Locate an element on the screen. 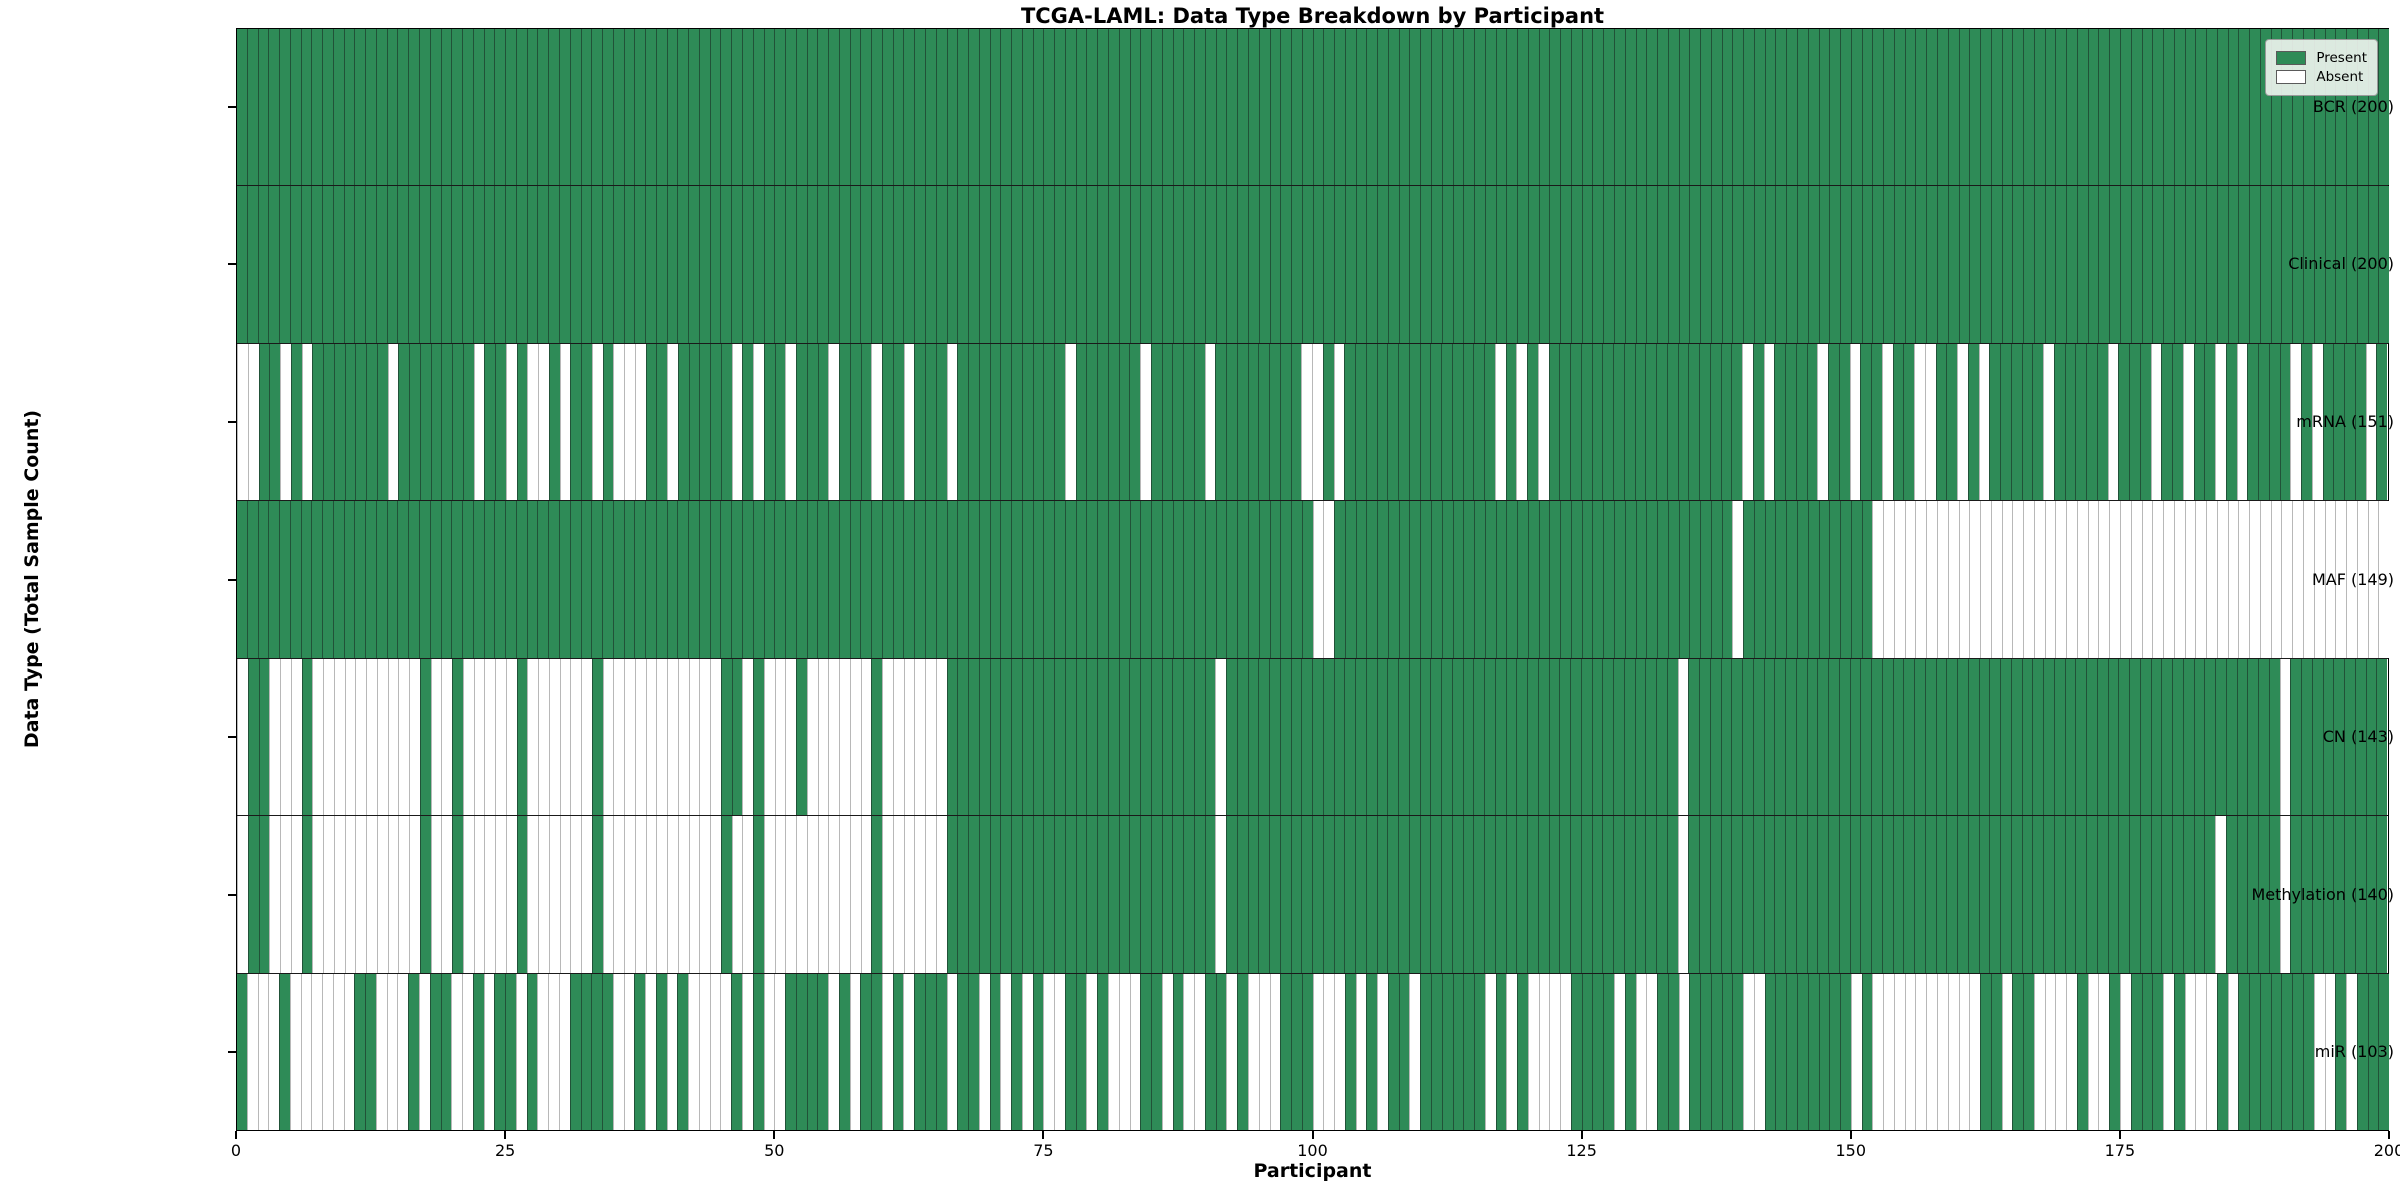  legend-entry-absent: Absent is located at coordinates (2321, 77).